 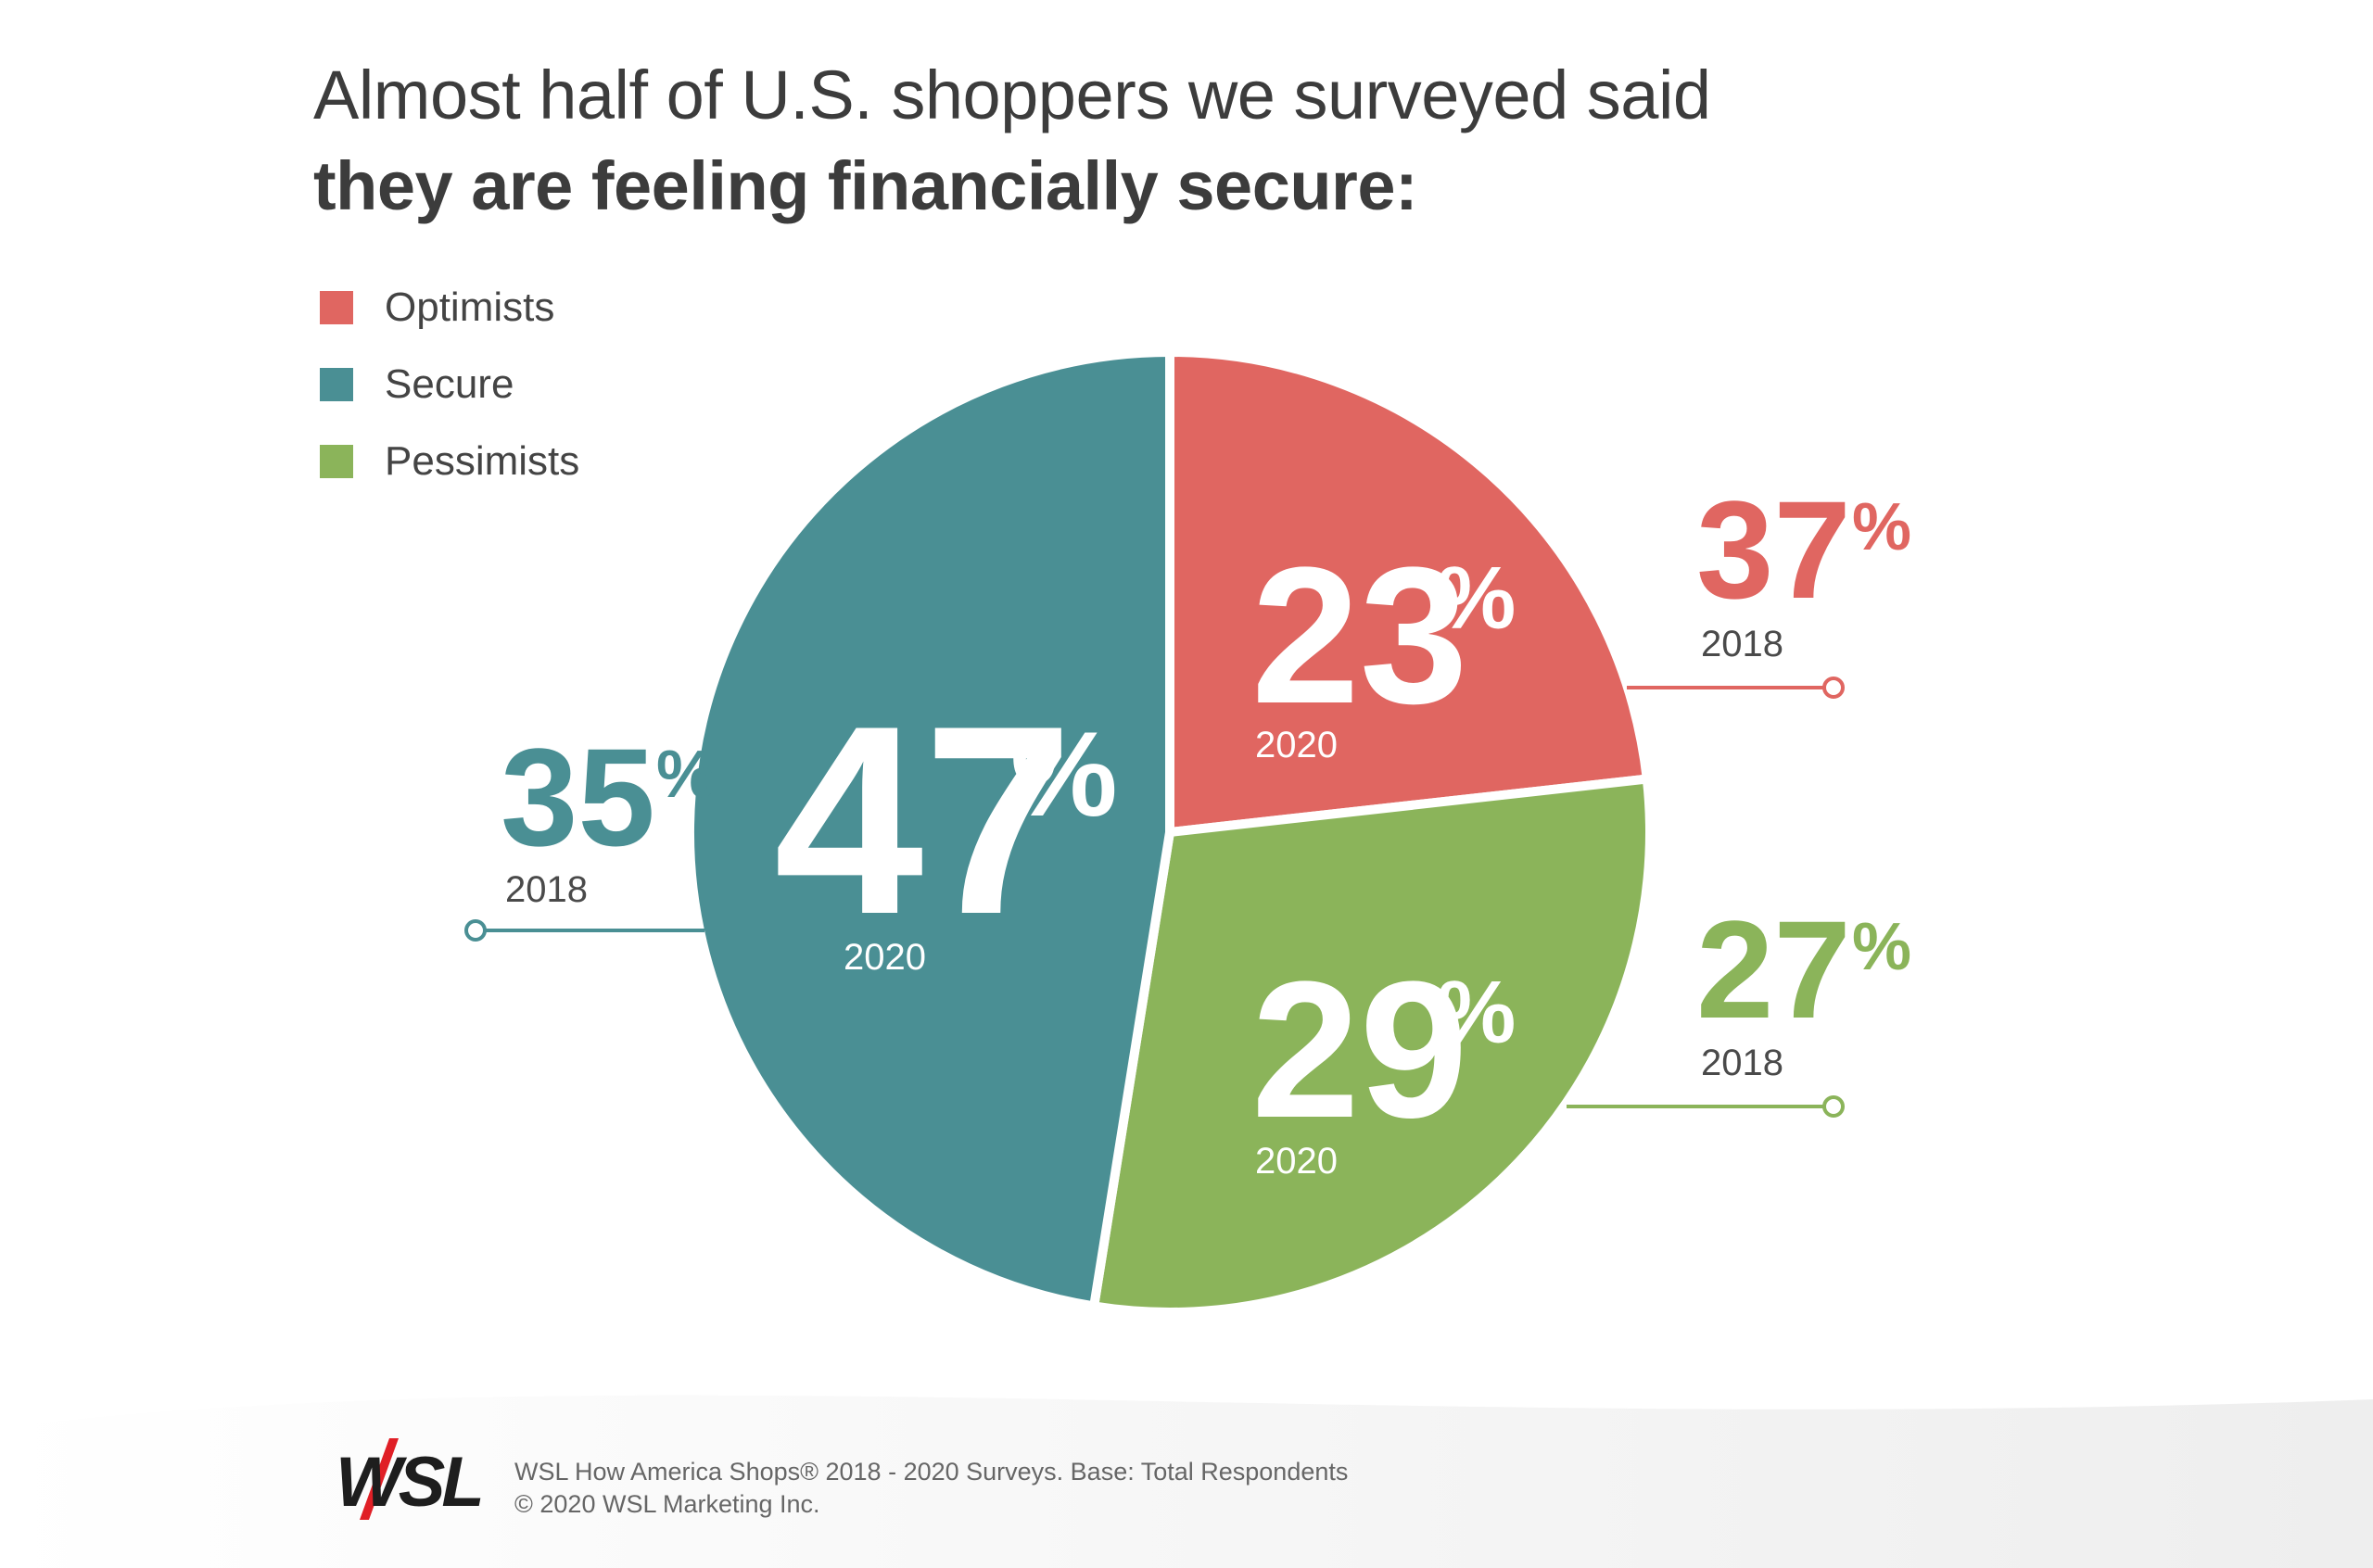 I want to click on legend-swatch-optimists, so click(x=336, y=307).